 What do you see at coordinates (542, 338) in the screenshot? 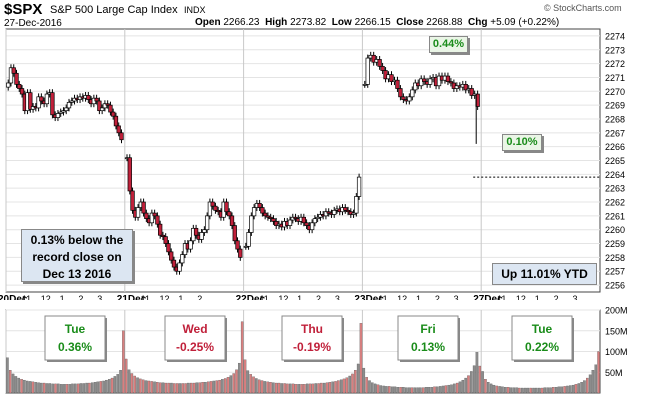
I see `day-change-callout: Tue 0.22%` at bounding box center [542, 338].